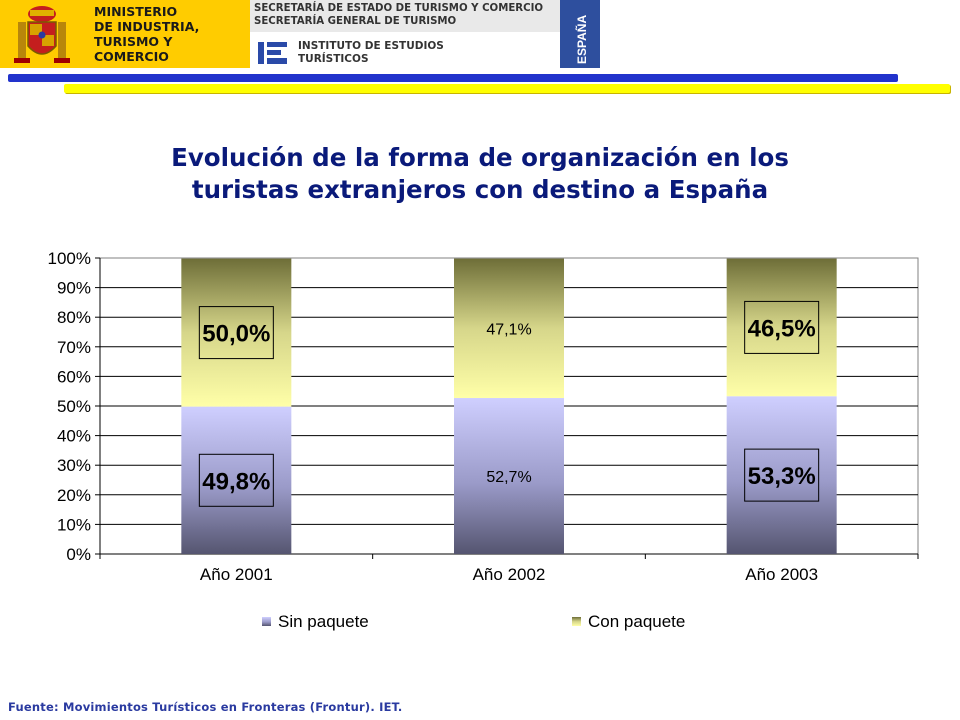 The height and width of the screenshot is (720, 960). What do you see at coordinates (473, 621) in the screenshot?
I see `legend: Sin paquete Con paquete` at bounding box center [473, 621].